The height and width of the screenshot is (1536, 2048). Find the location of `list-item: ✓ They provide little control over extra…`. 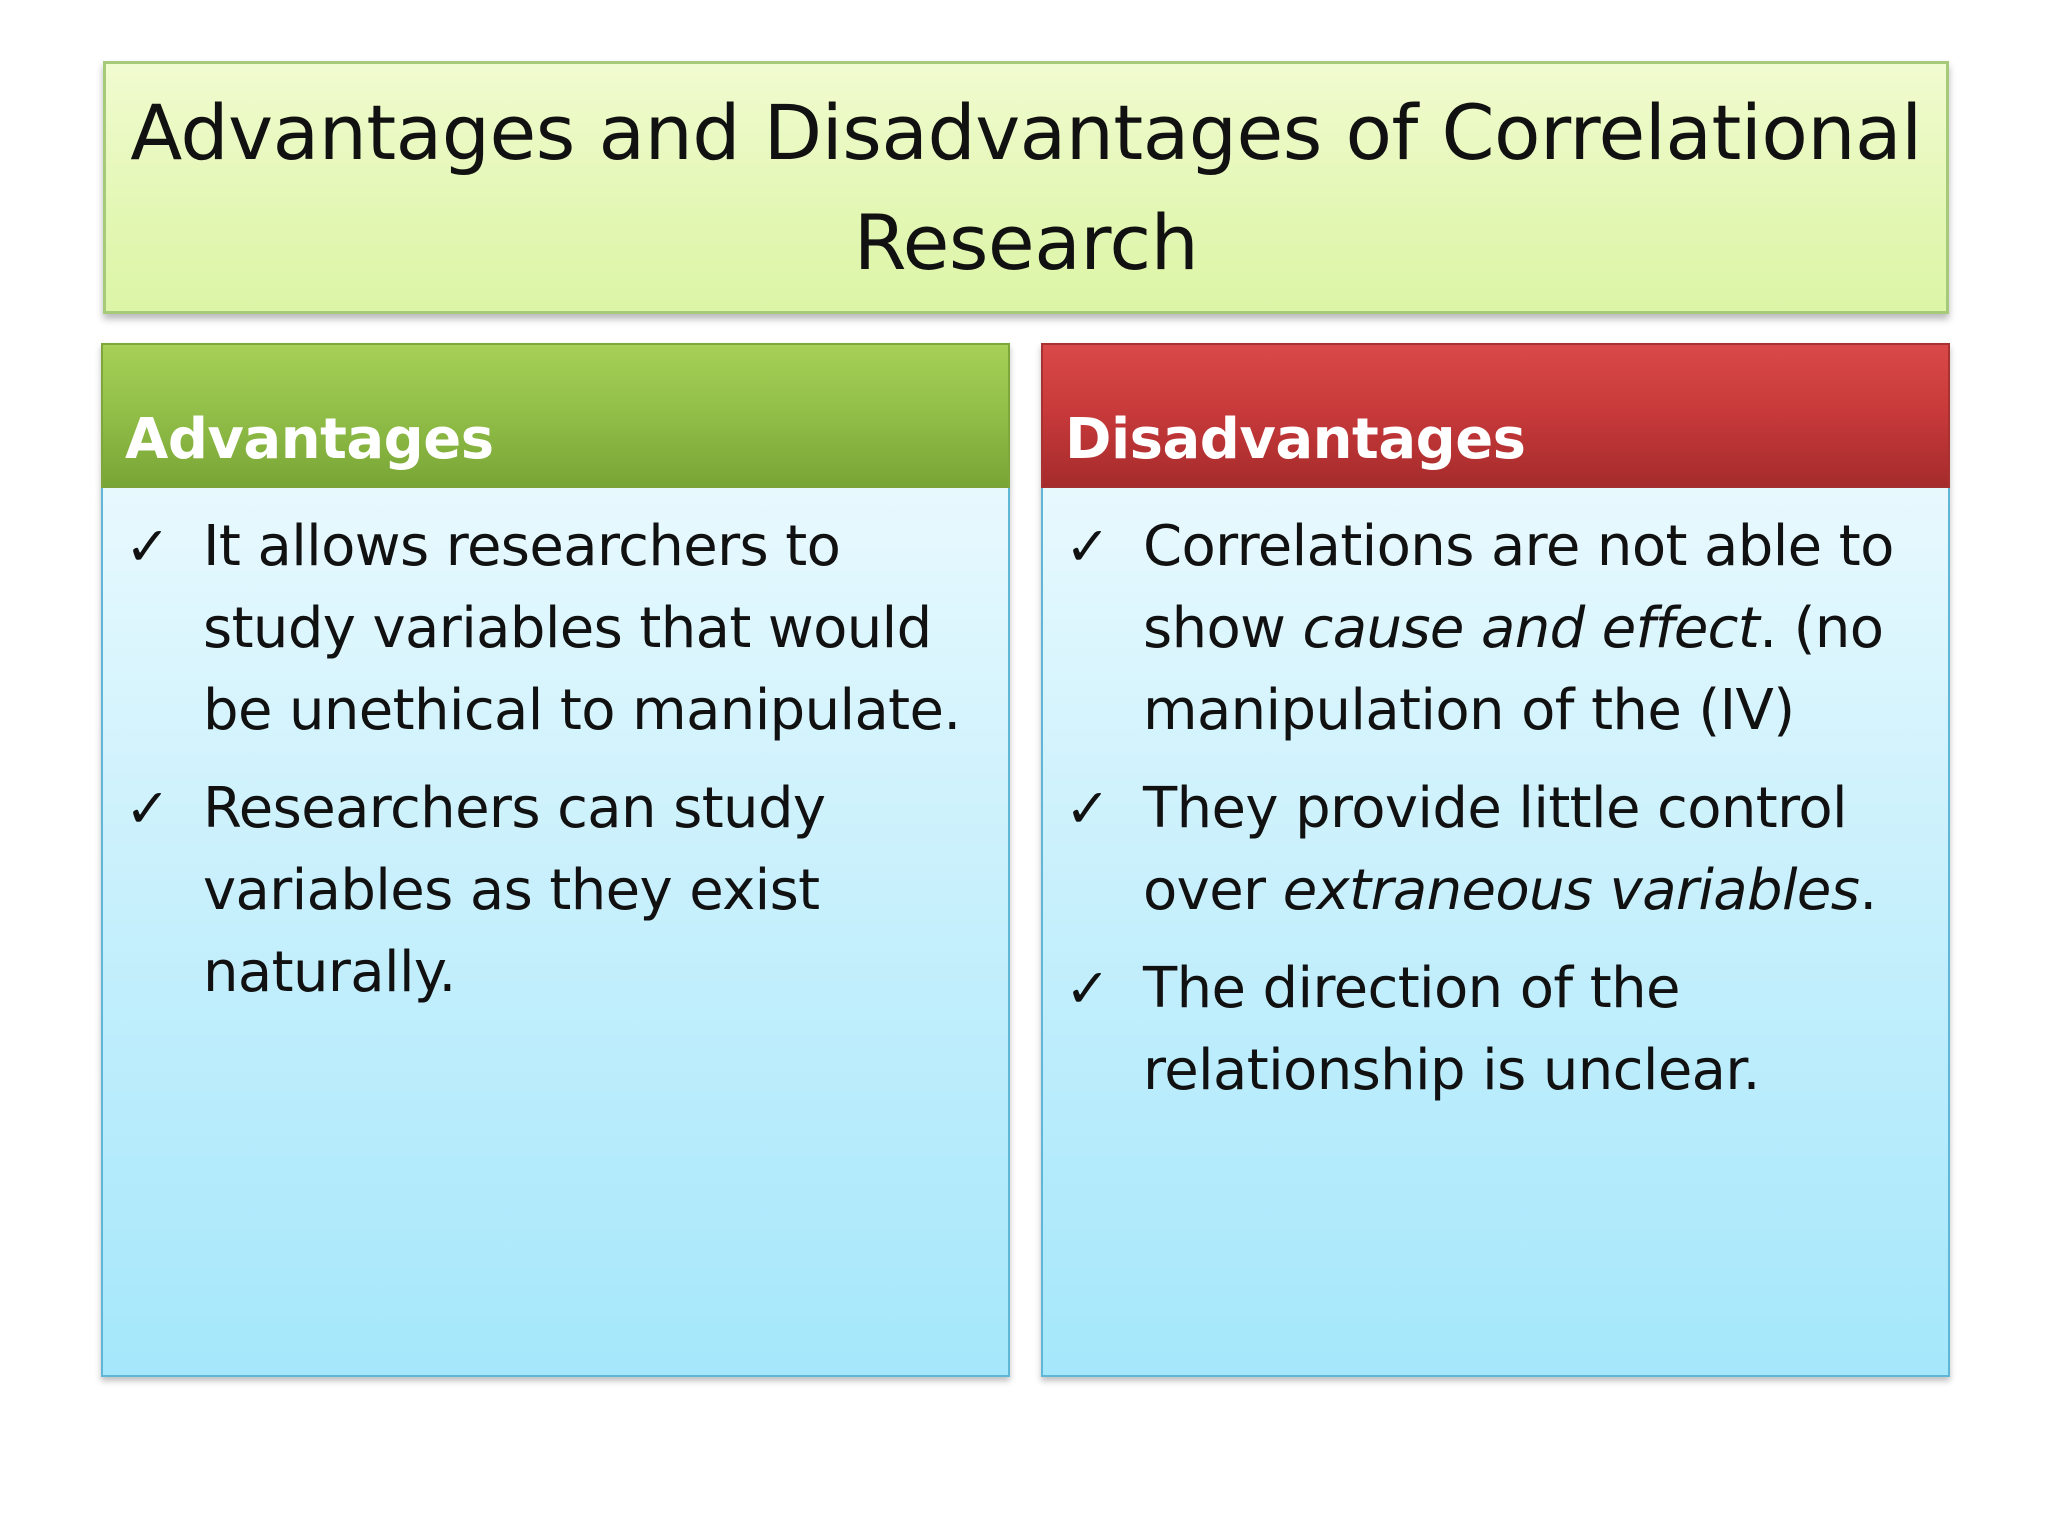

list-item: ✓ They provide little control over extra… is located at coordinates (1498, 850).